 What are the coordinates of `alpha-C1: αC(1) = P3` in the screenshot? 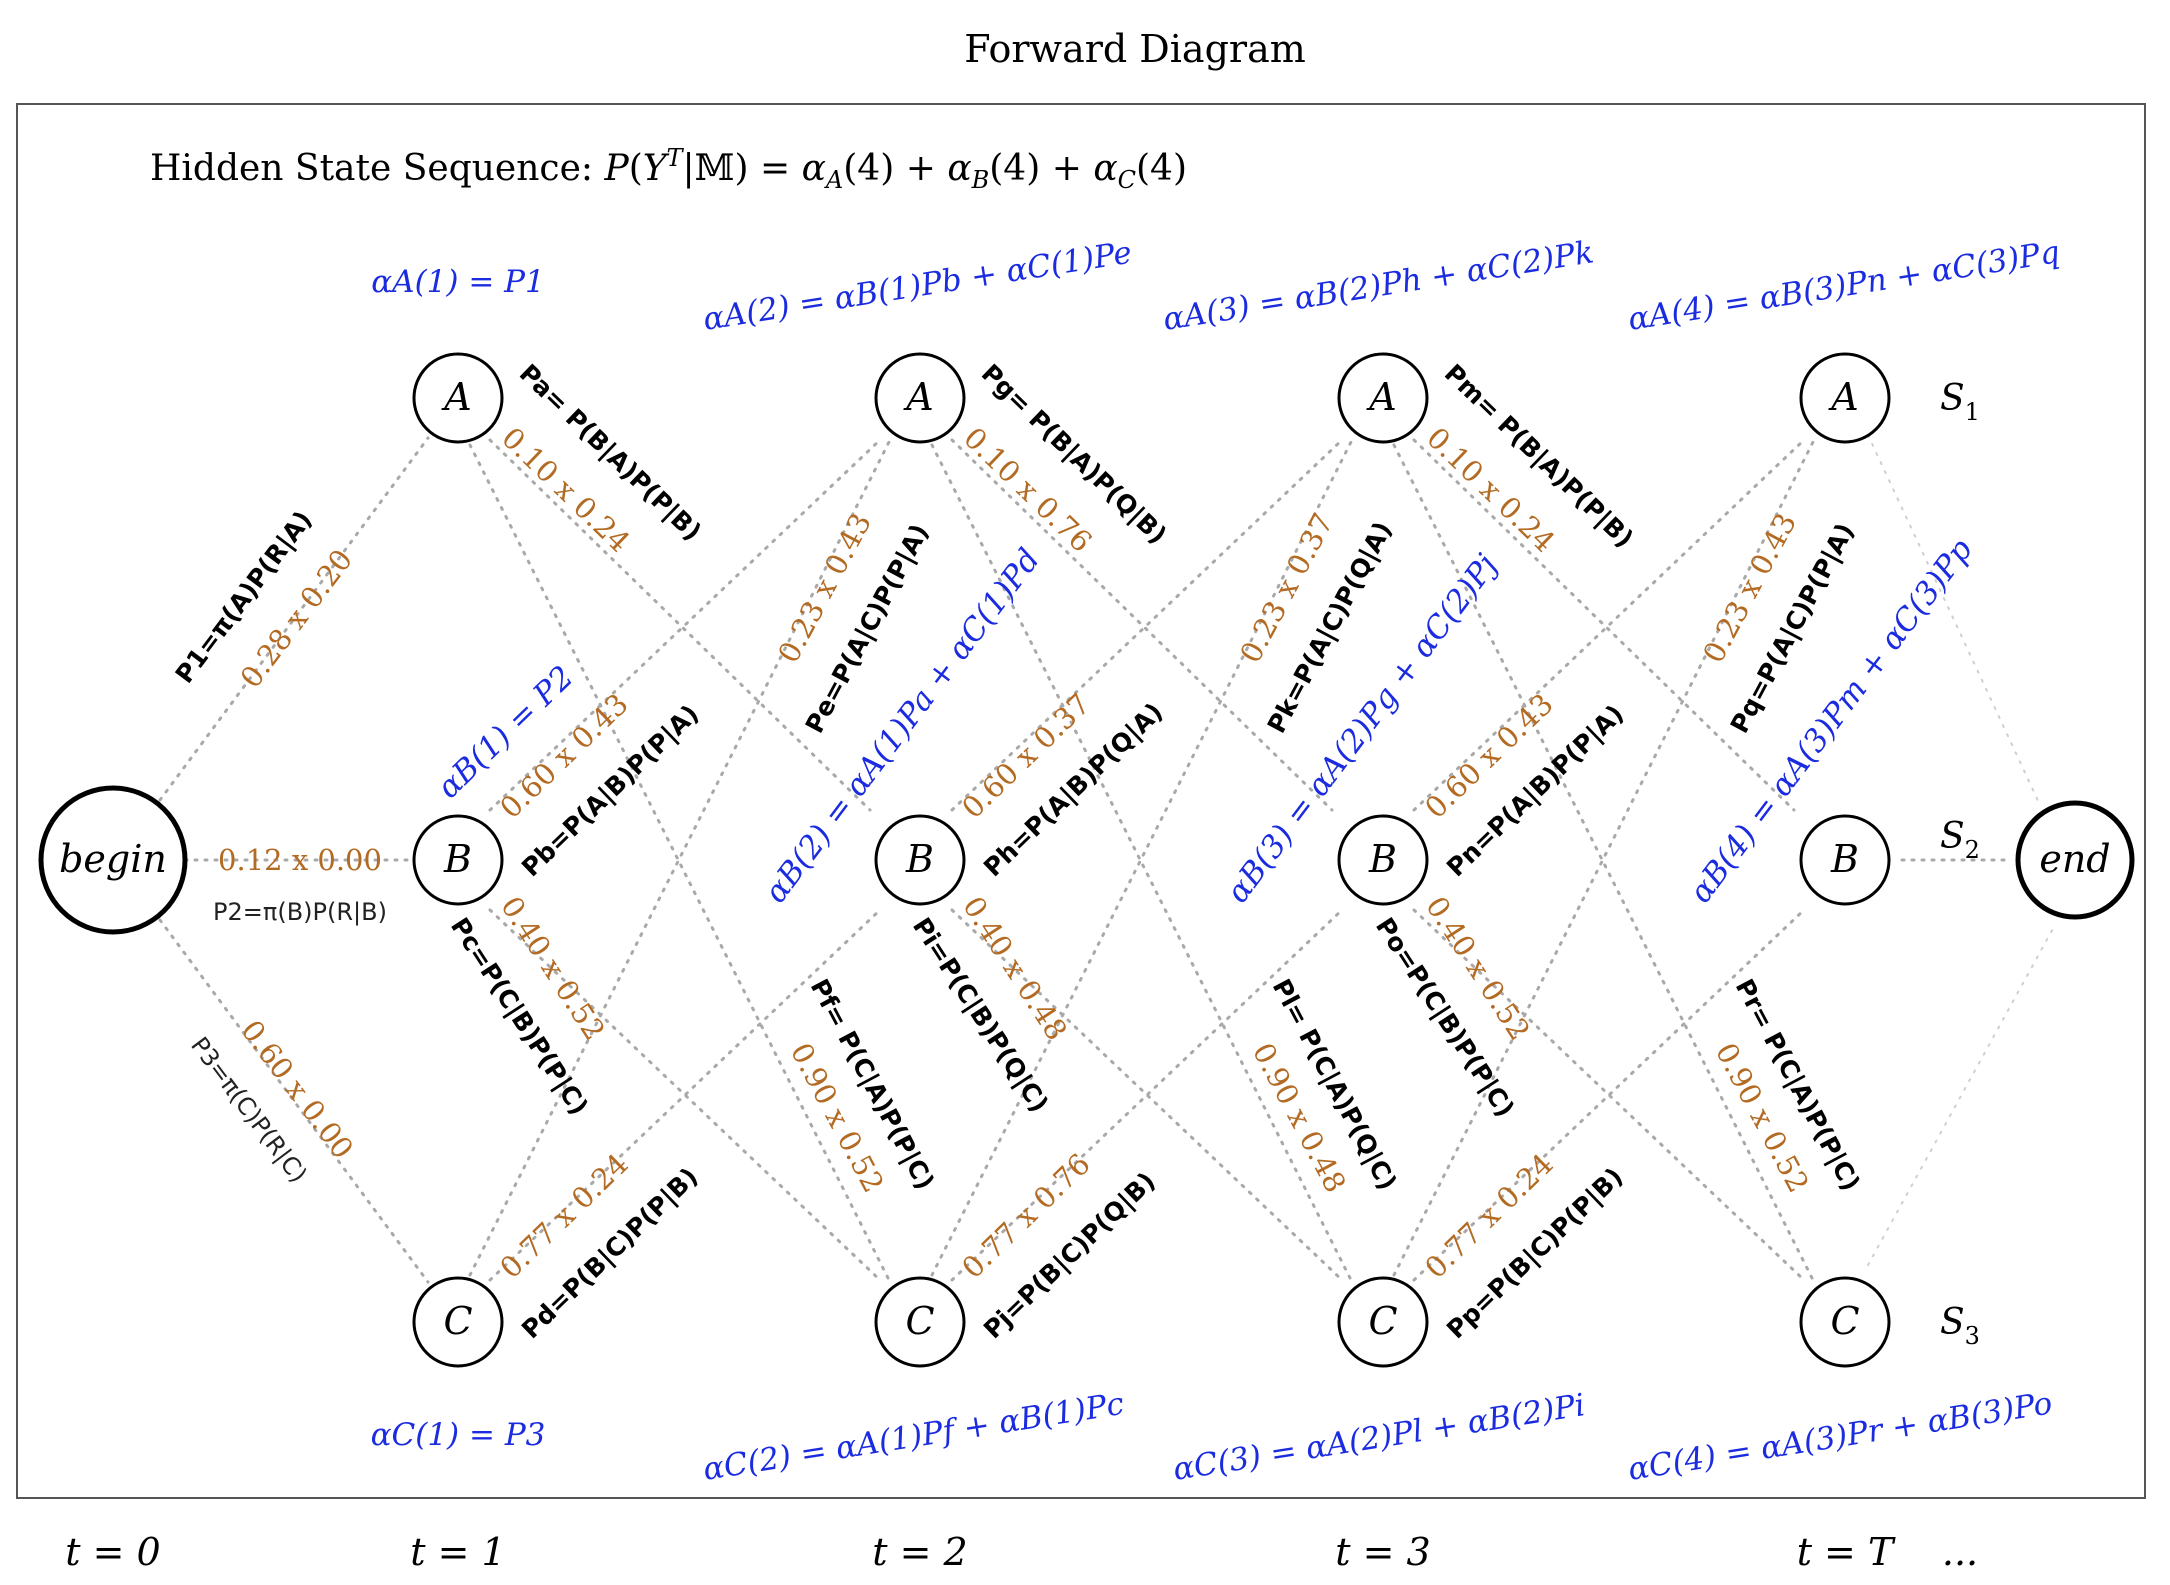 It's located at (458, 1435).